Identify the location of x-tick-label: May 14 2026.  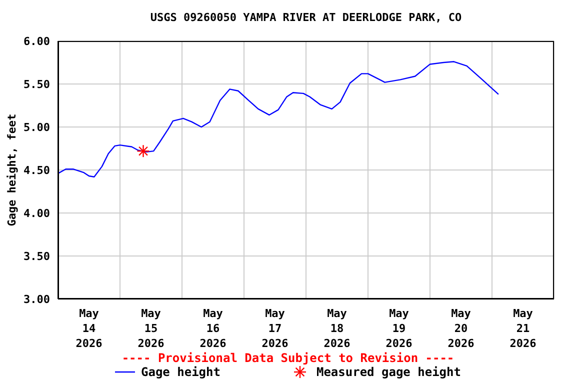
(89, 328).